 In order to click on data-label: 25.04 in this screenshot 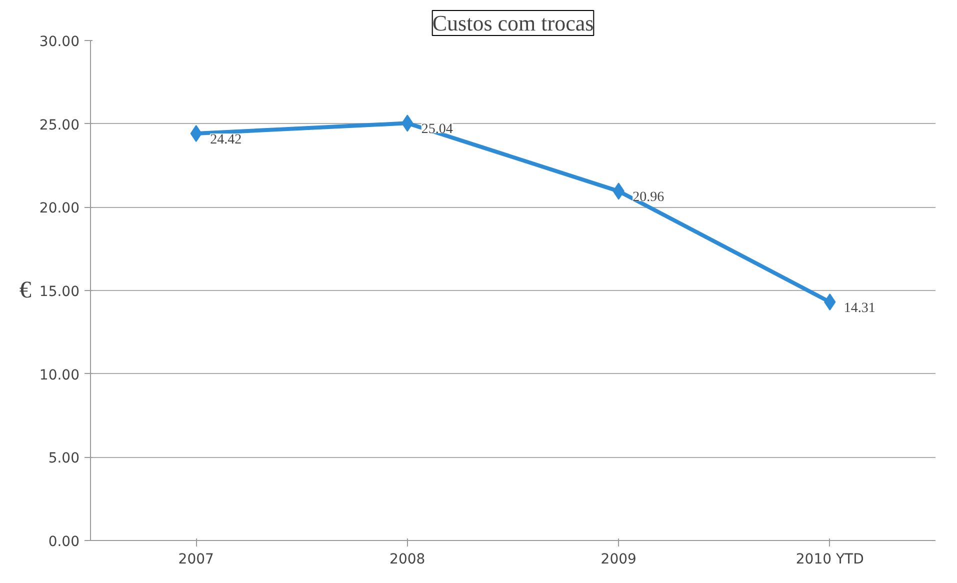, I will do `click(437, 130)`.